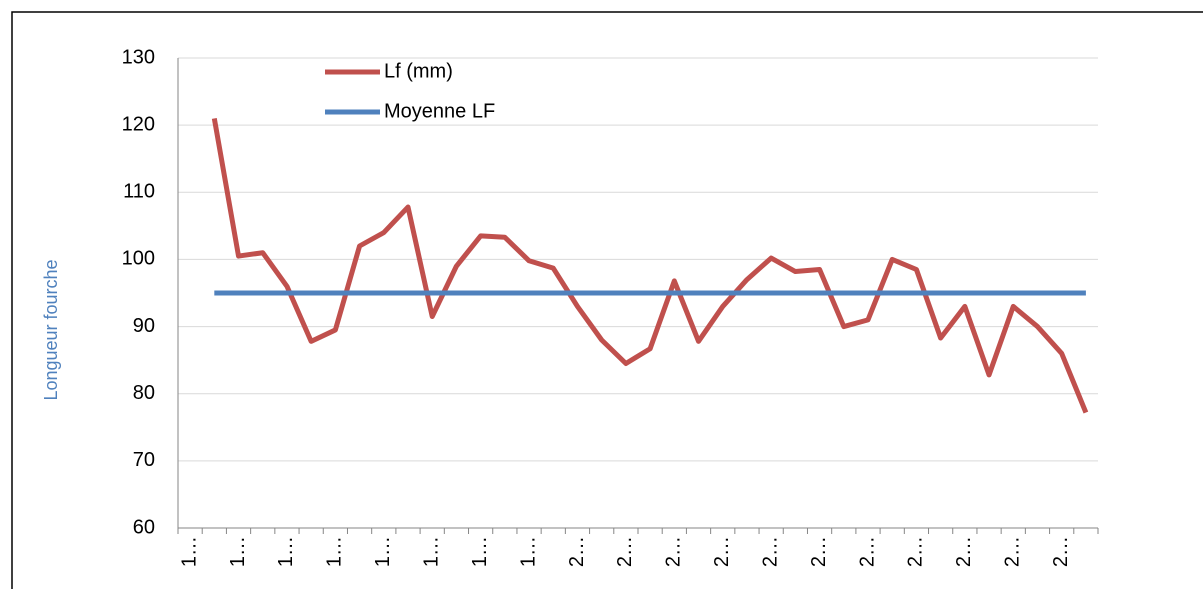 Image resolution: width=1203 pixels, height=589 pixels. Describe the element at coordinates (144, 326) in the screenshot. I see `y-tick-label: 90` at that location.